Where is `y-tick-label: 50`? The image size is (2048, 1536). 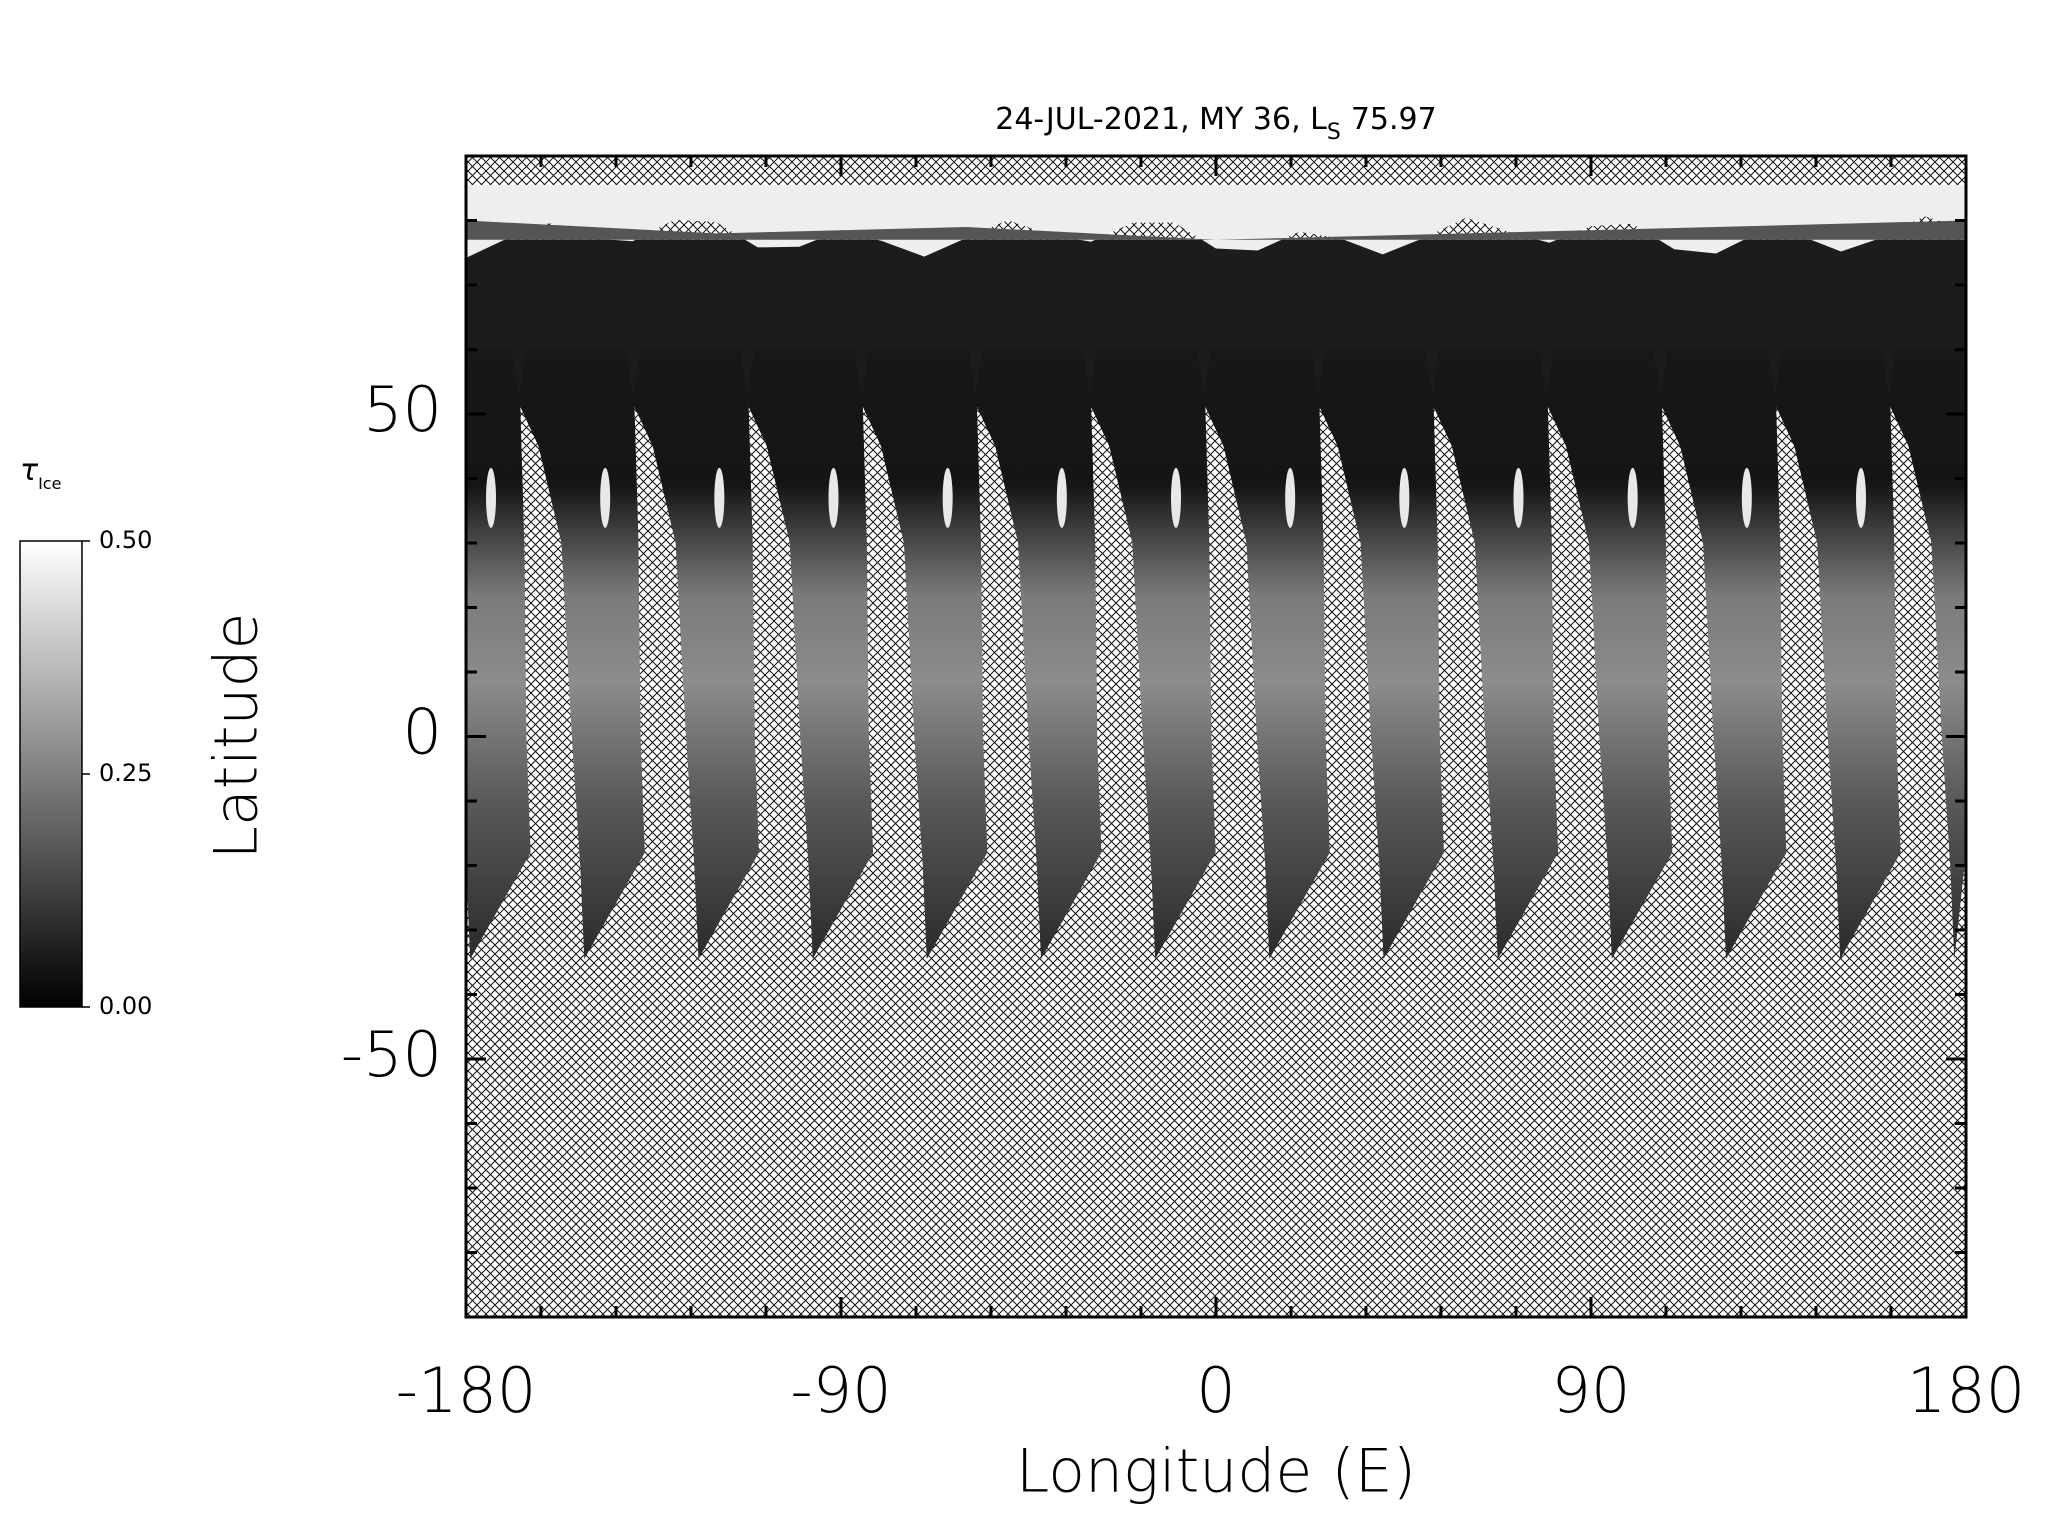 y-tick-label: 50 is located at coordinates (402, 409).